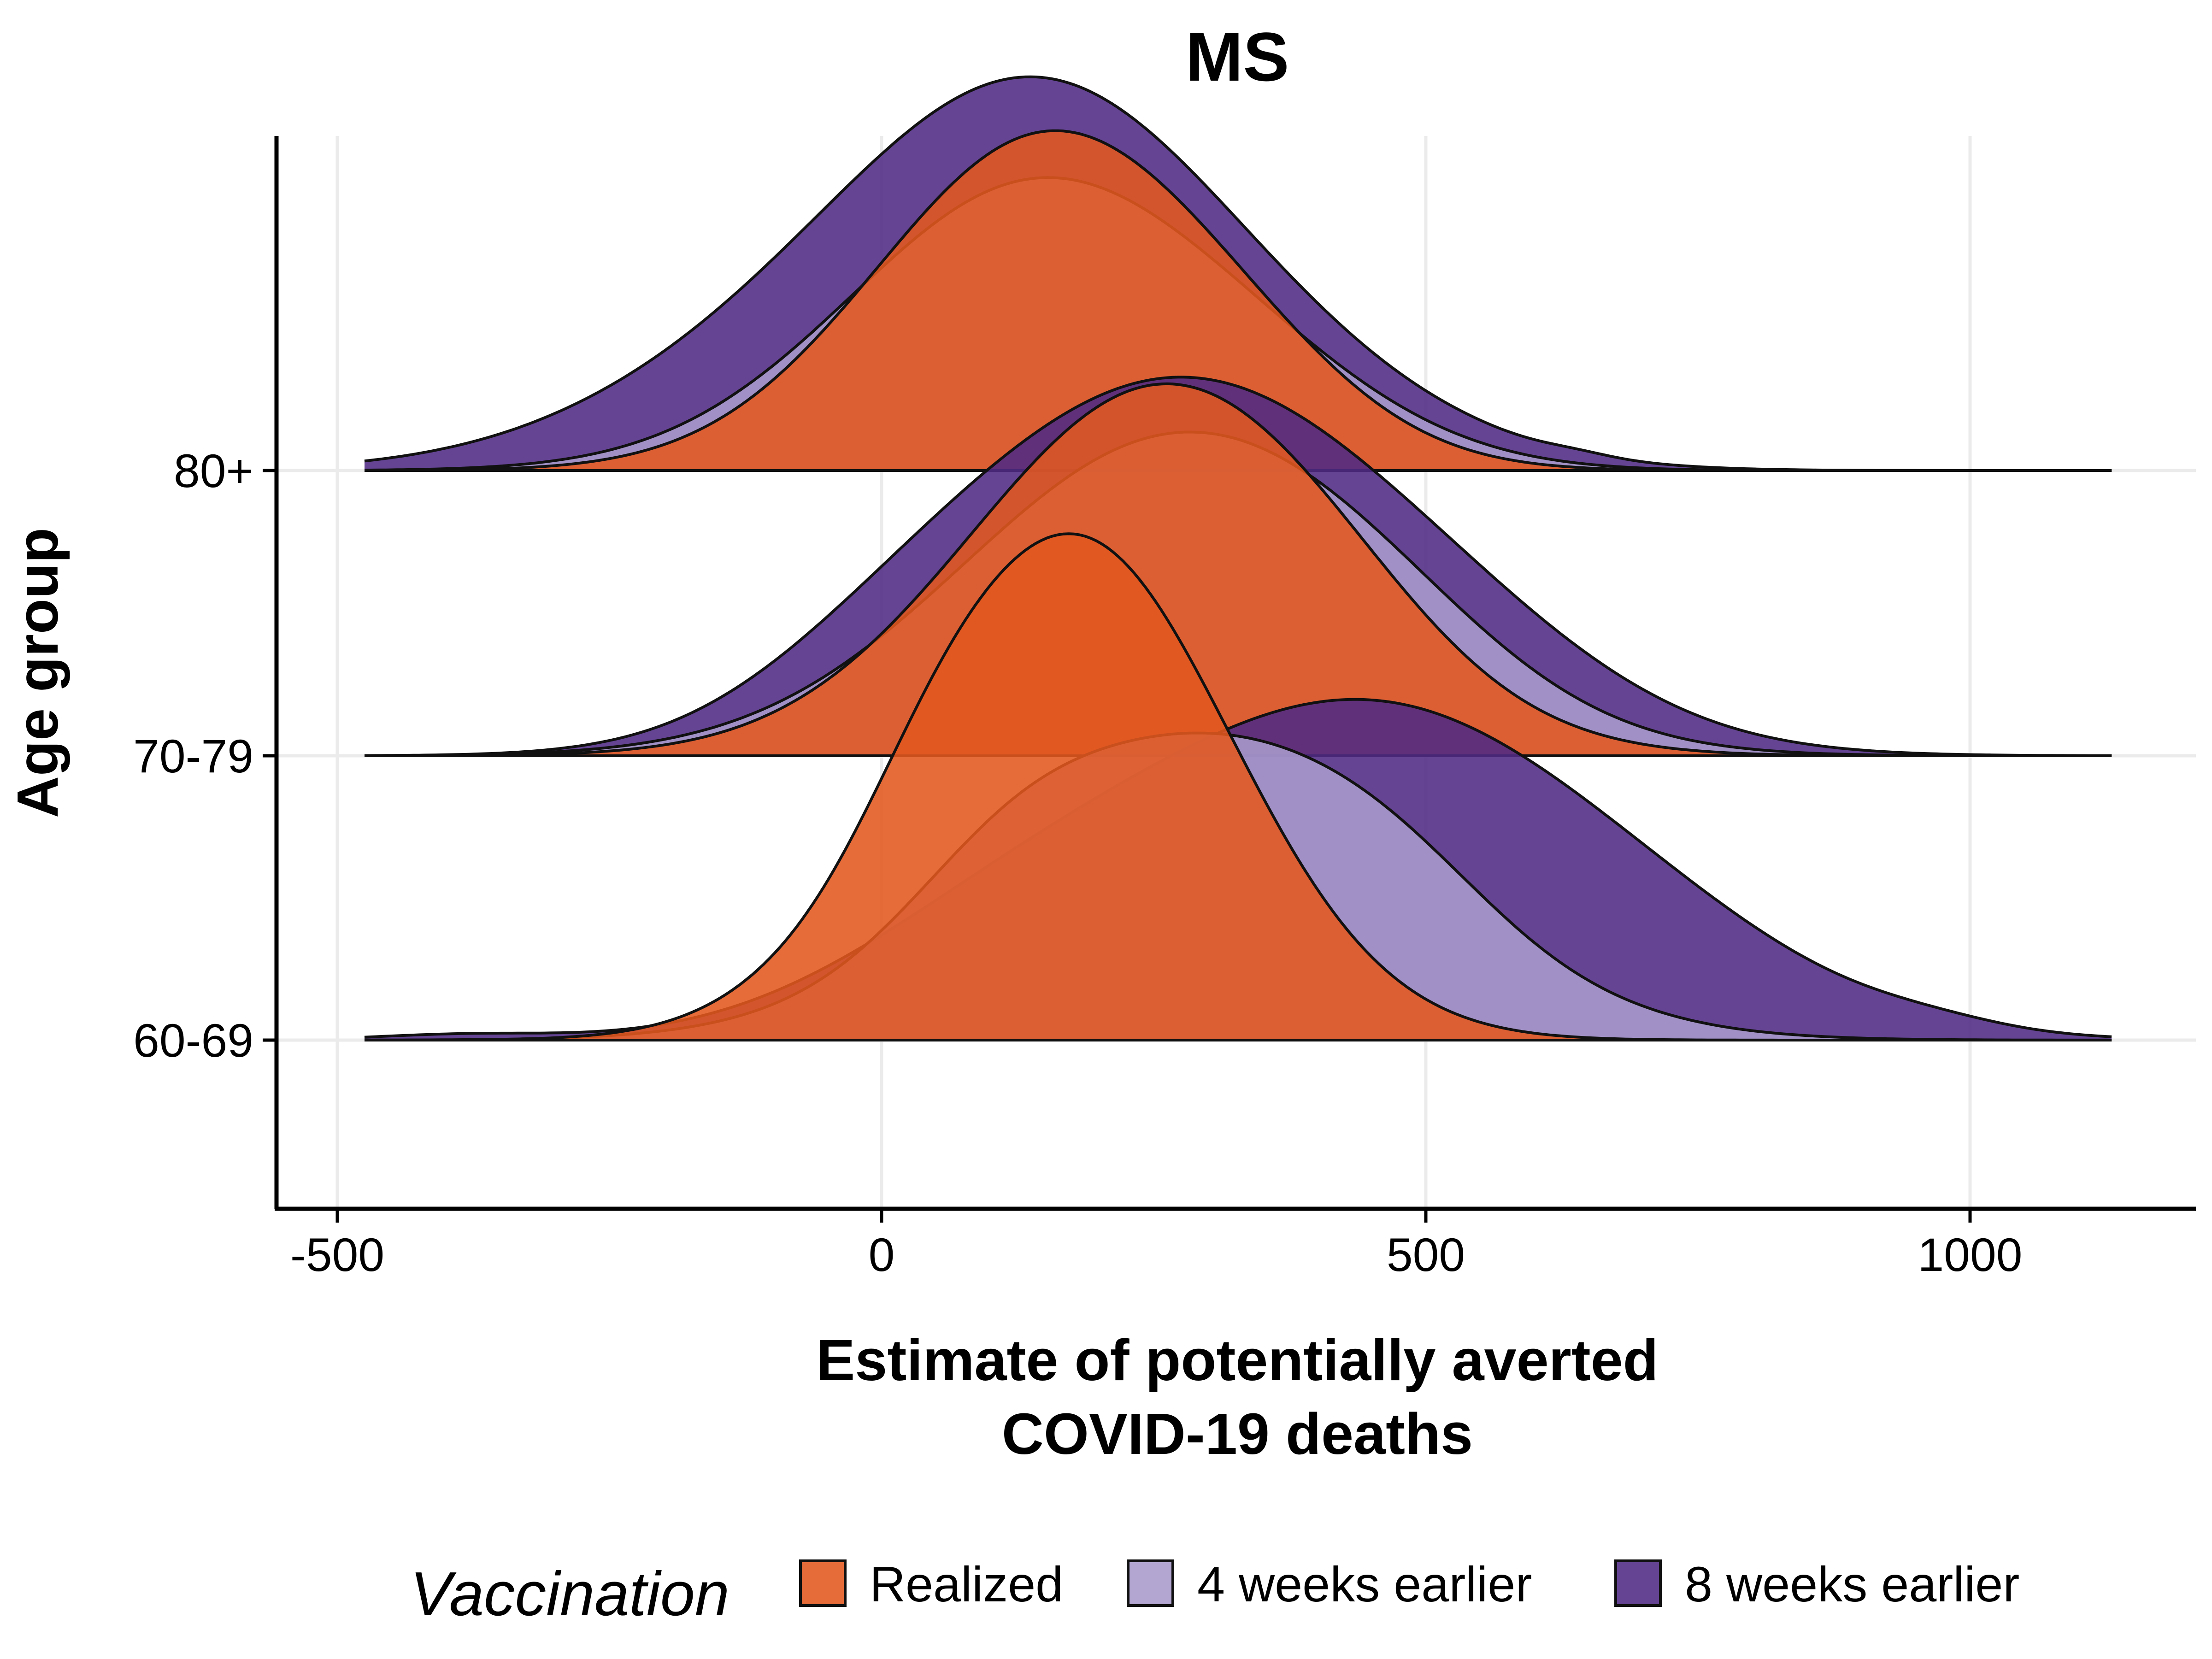 The image size is (2212, 1659). I want to click on legend-label-realized: Realized, so click(966, 1584).